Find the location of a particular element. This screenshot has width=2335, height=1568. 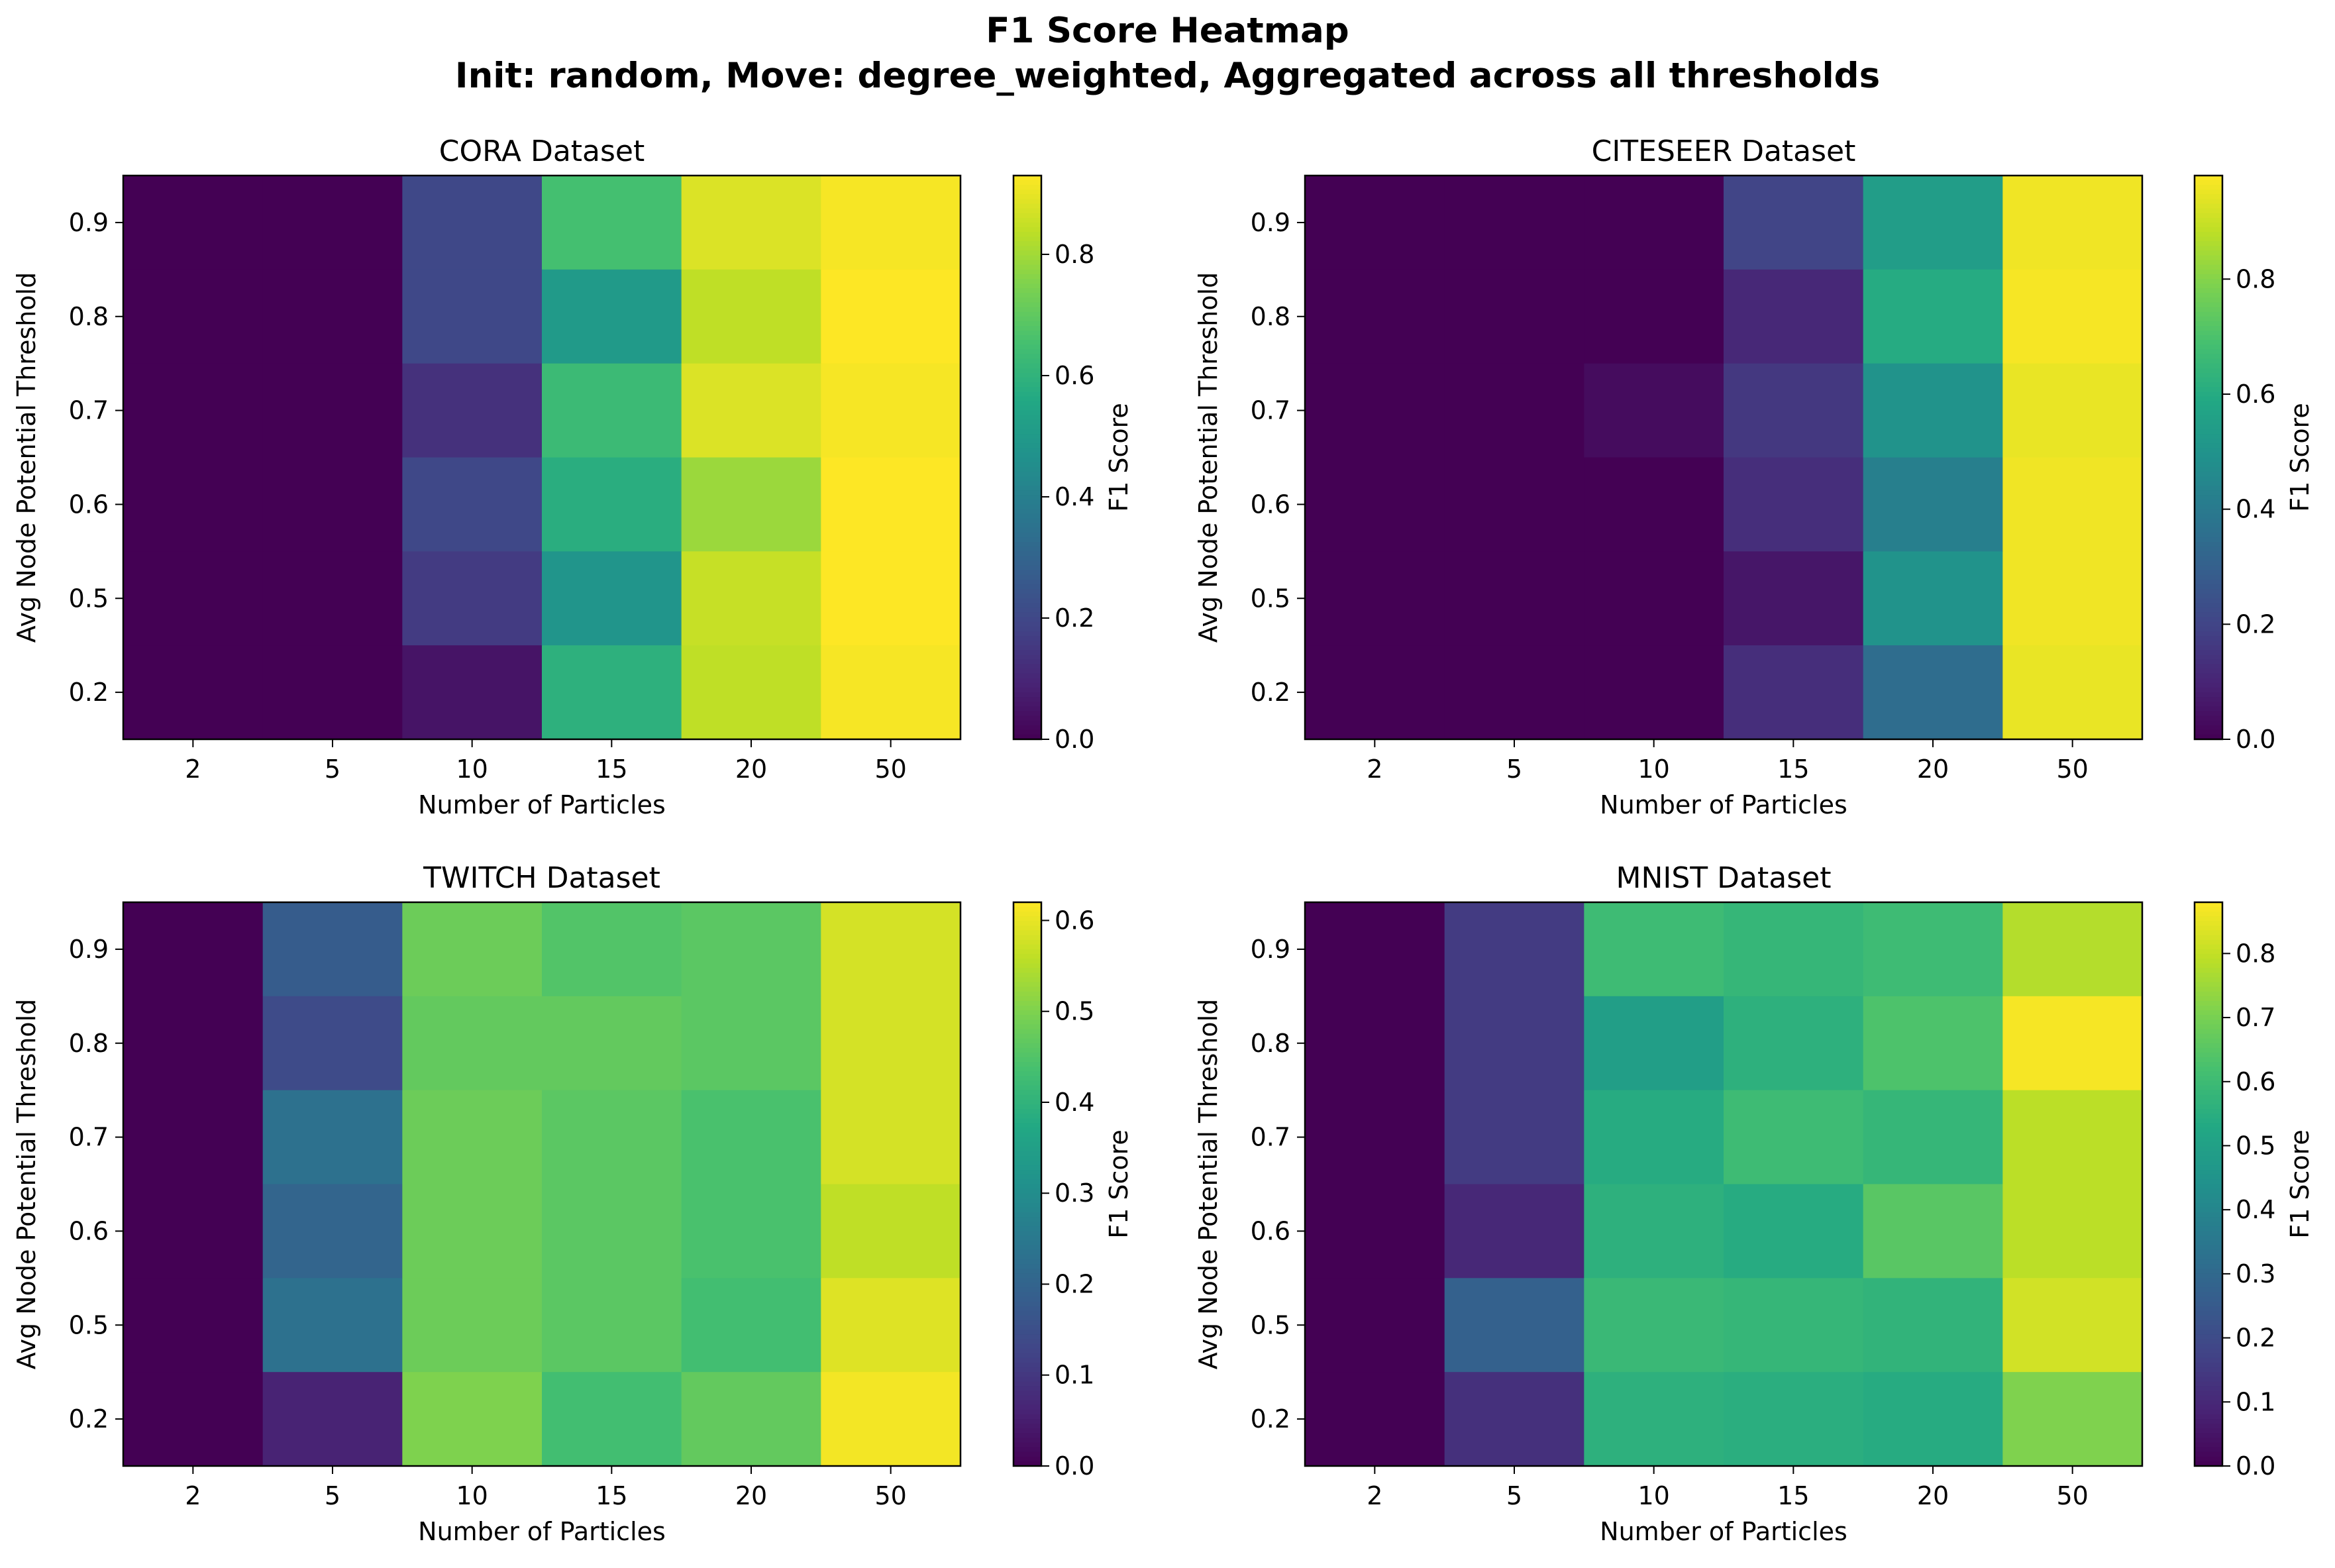

citeseer-y-tick-label: 0.7 is located at coordinates (1270, 411).